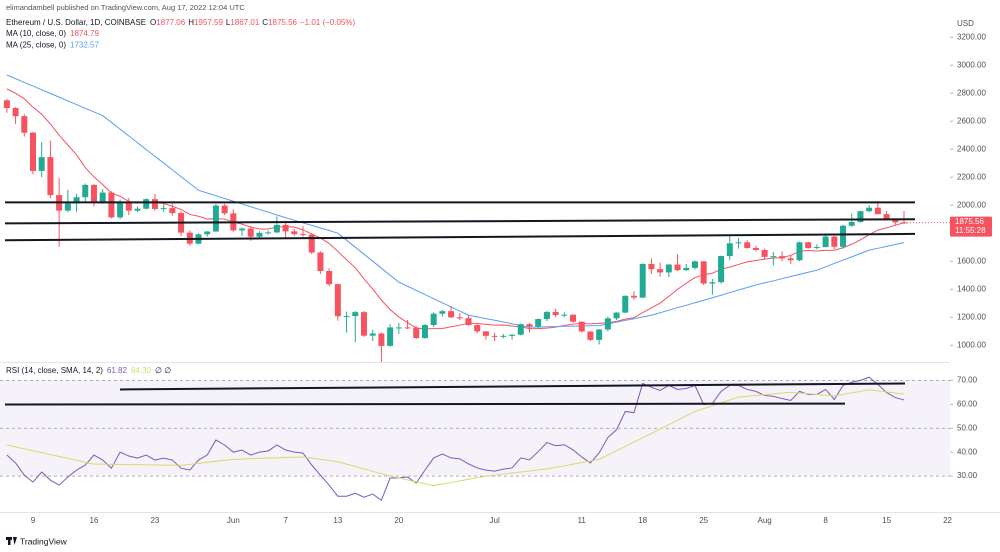 The width and height of the screenshot is (1000, 552). Describe the element at coordinates (208, 22) in the screenshot. I see `ohlc-value: 1957.59` at that location.